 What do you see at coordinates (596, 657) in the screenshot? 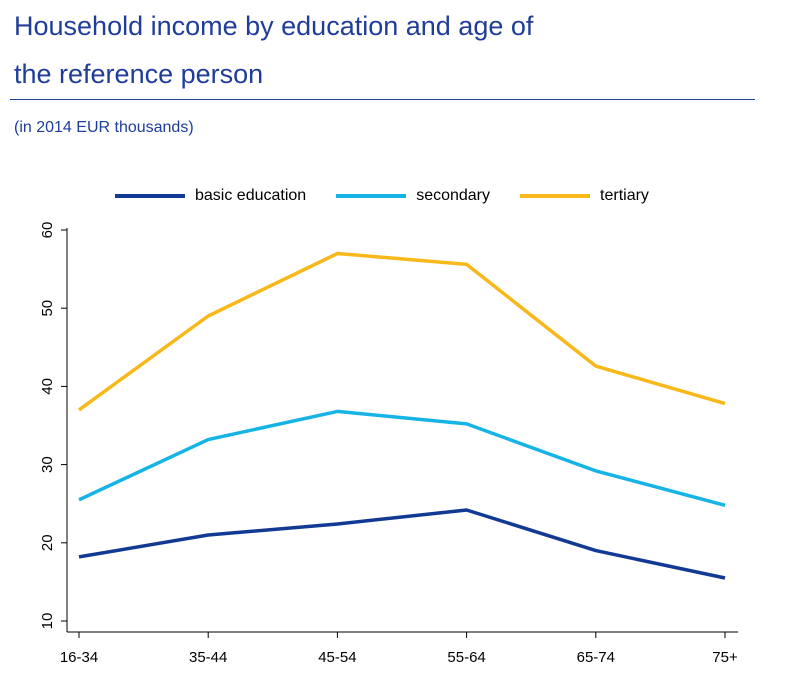
I see `x-tick-label: 65-74` at bounding box center [596, 657].